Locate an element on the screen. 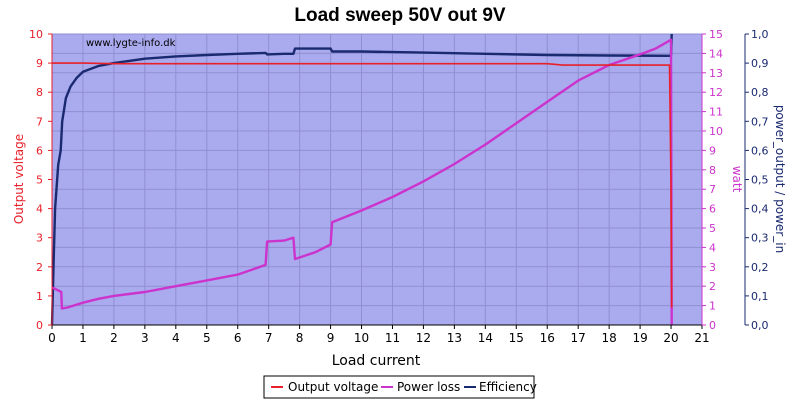  y-right1-tick-label: 9 is located at coordinates (712, 150).